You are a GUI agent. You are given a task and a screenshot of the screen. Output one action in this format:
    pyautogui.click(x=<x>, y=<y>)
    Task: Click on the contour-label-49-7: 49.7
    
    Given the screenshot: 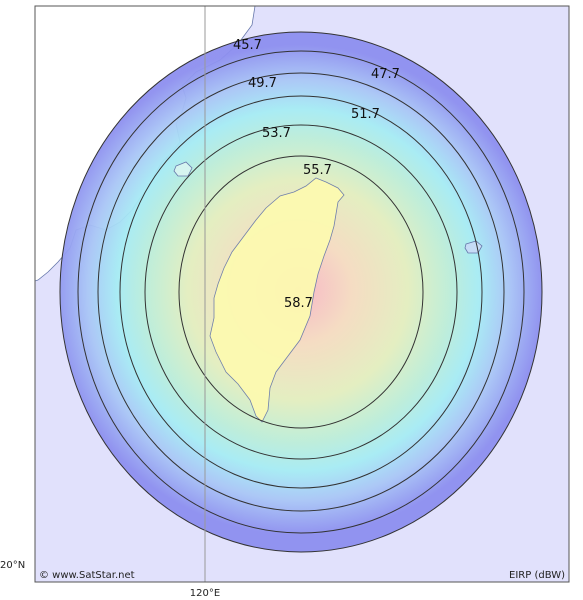 What is the action you would take?
    pyautogui.click(x=262, y=83)
    